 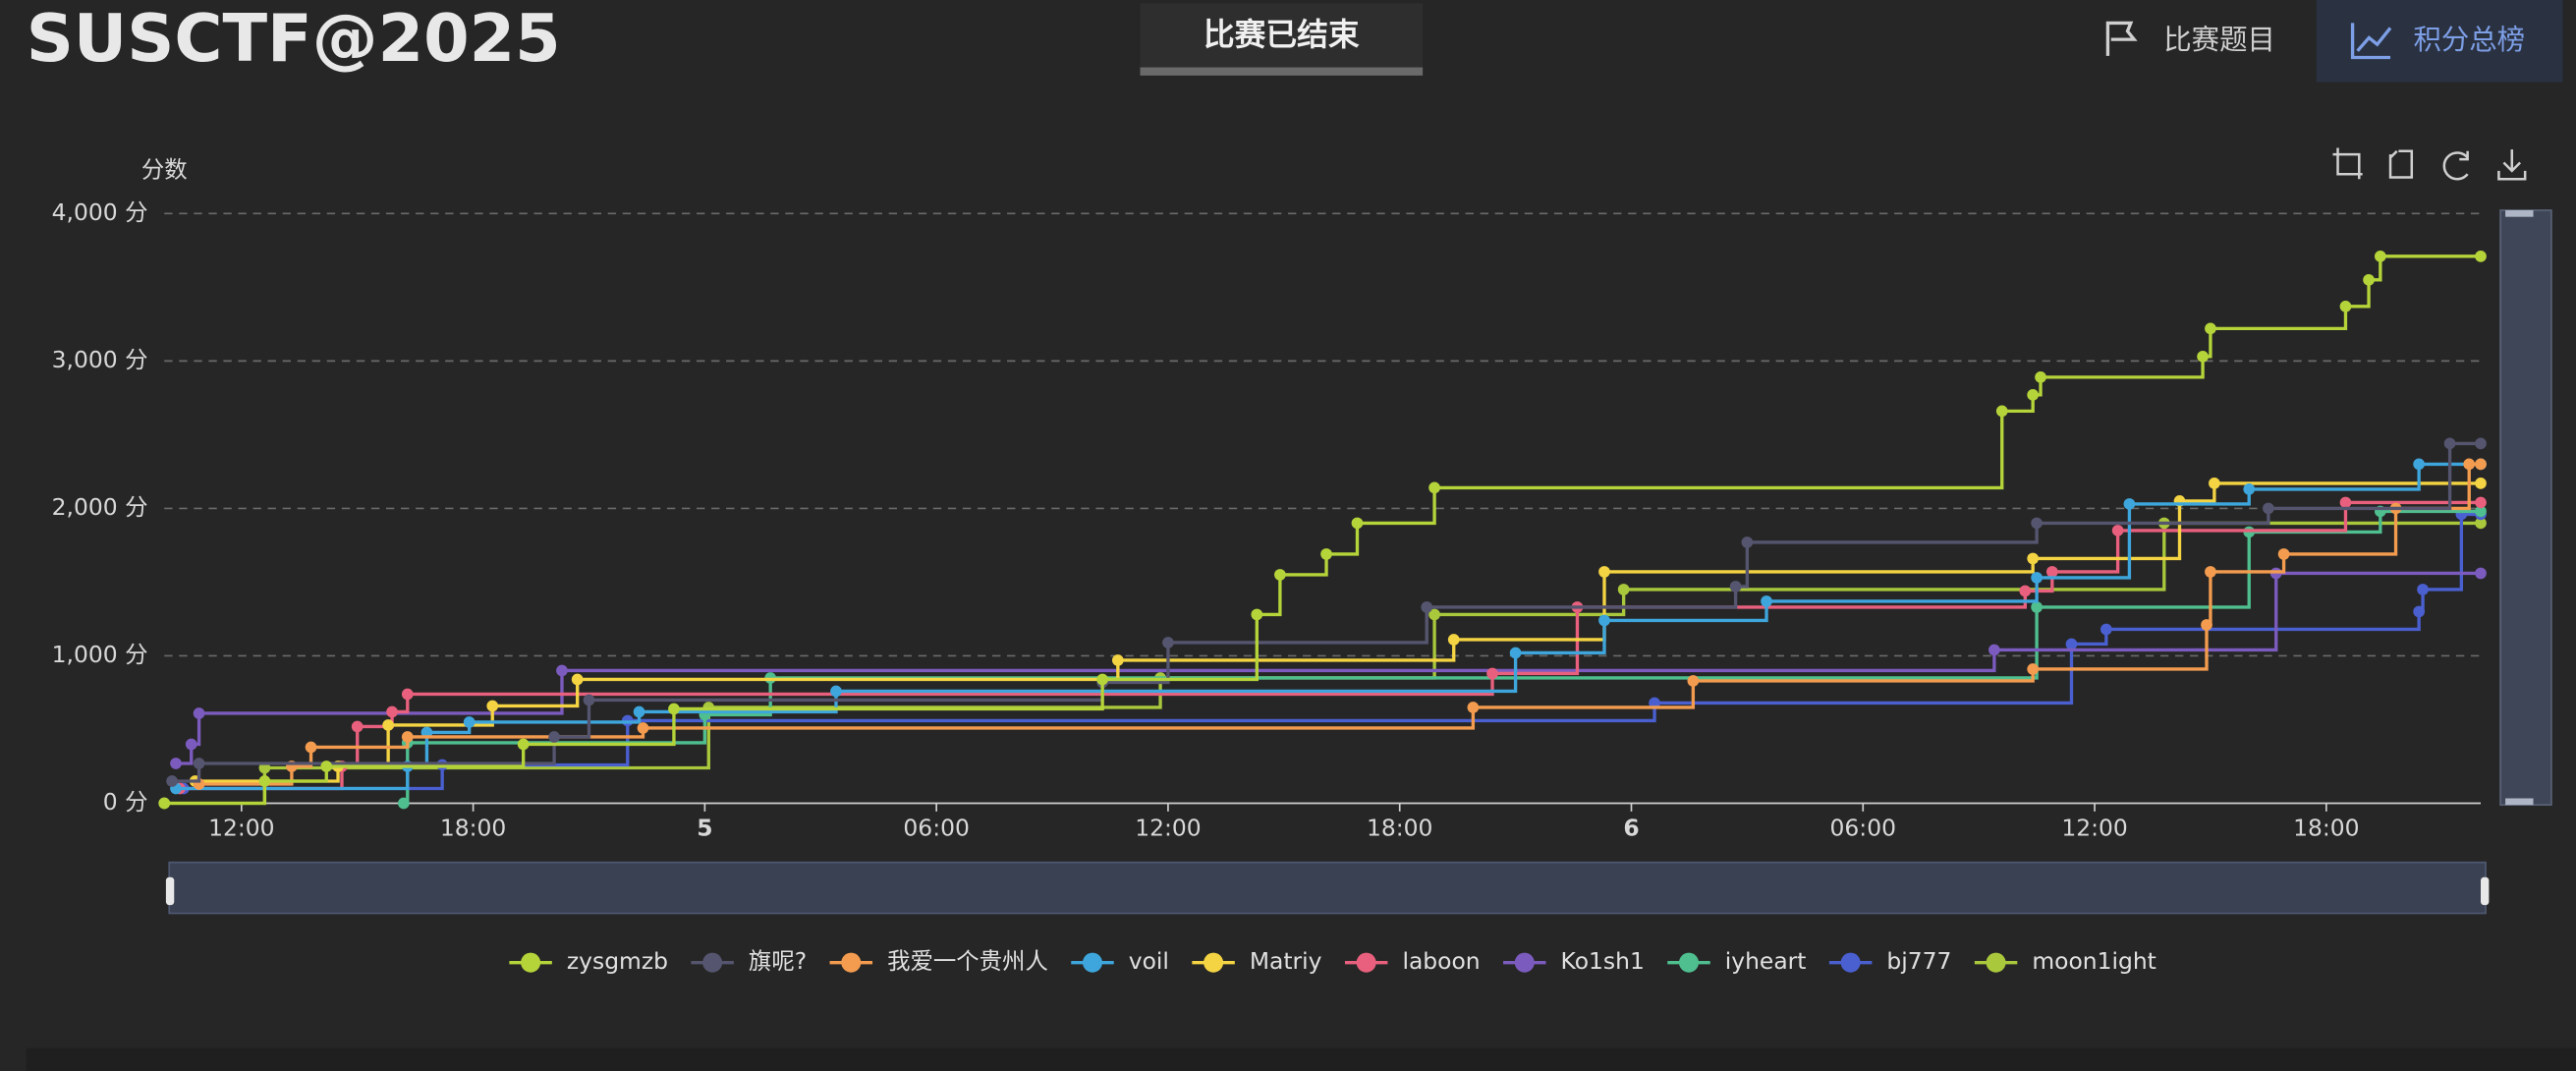 What do you see at coordinates (1766, 961) in the screenshot?
I see `legend-label: iyheart` at bounding box center [1766, 961].